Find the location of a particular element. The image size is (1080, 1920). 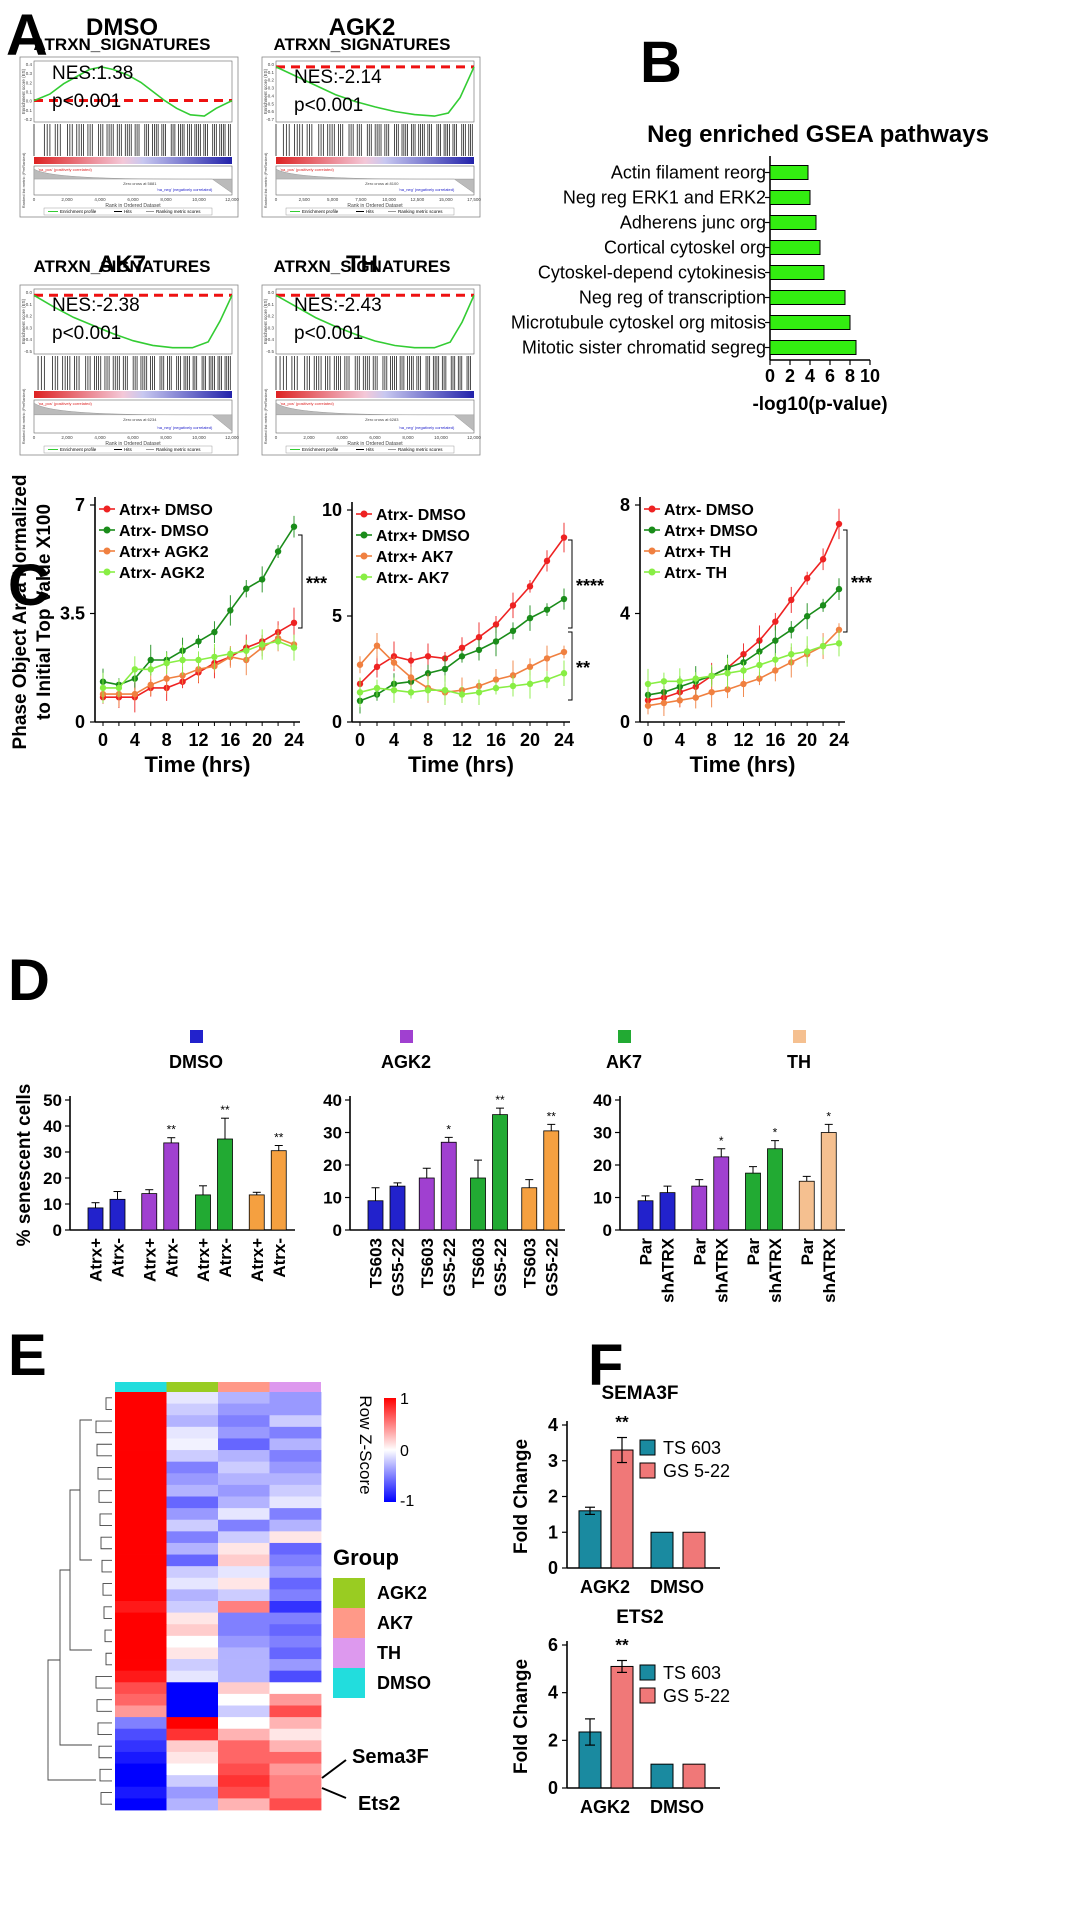

pathway-x-tick-label: 10 is located at coordinates (870, 376).